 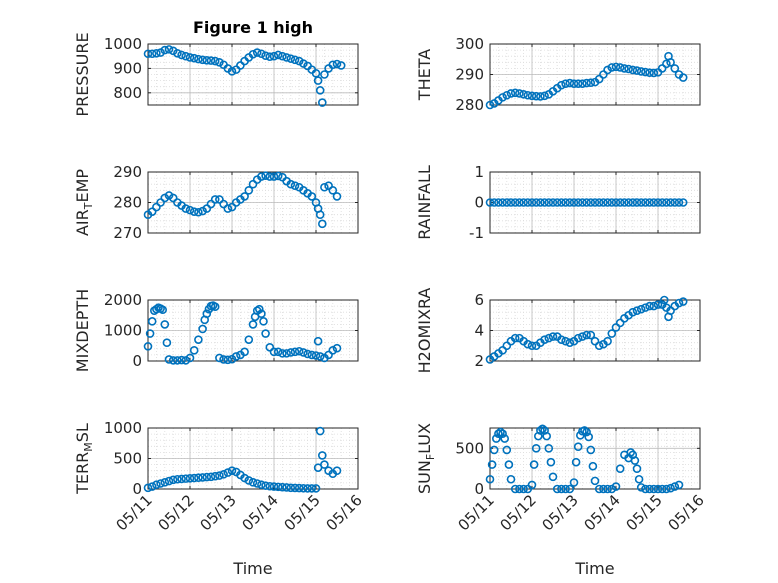 I want to click on subplot-mixdepth: 0 1000 2000 MIXDEPTH, so click(x=216, y=330).